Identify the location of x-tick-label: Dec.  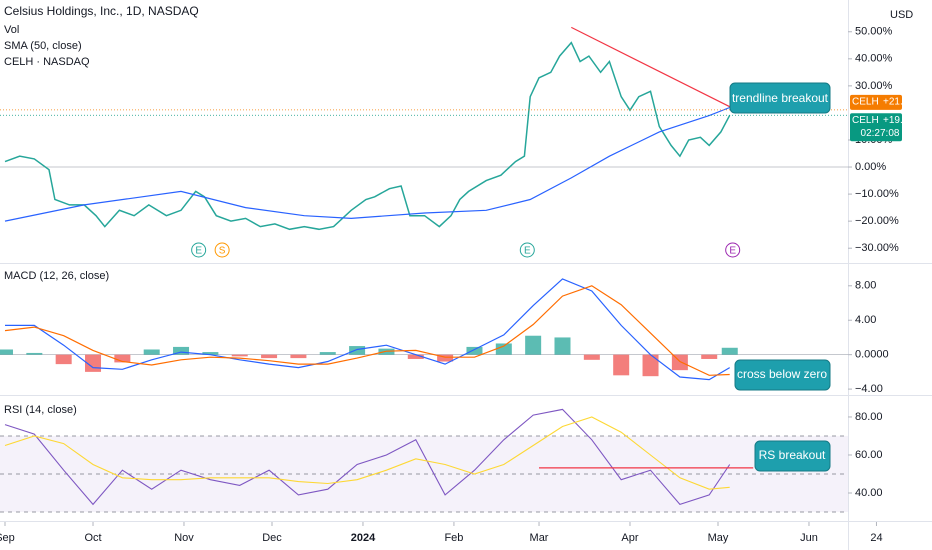
(272, 538).